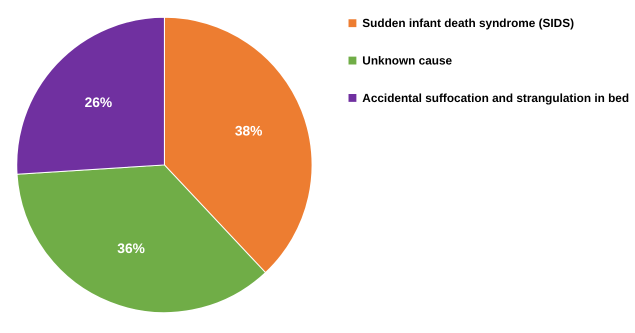 The height and width of the screenshot is (333, 635). What do you see at coordinates (131, 248) in the screenshot?
I see `data-label: 36%` at bounding box center [131, 248].